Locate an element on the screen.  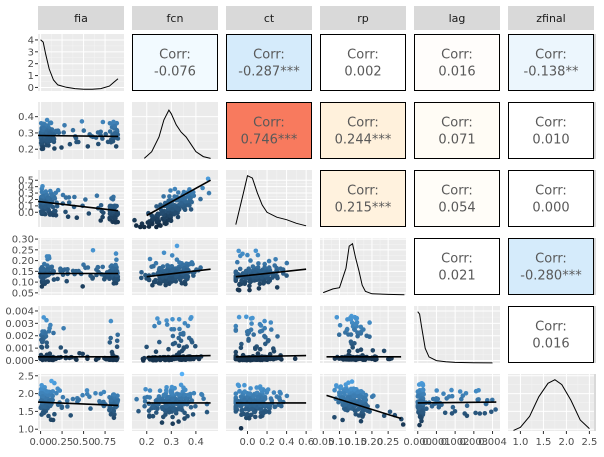
strip-top-label-zfinal: zfinal is located at coordinates (550, 18).